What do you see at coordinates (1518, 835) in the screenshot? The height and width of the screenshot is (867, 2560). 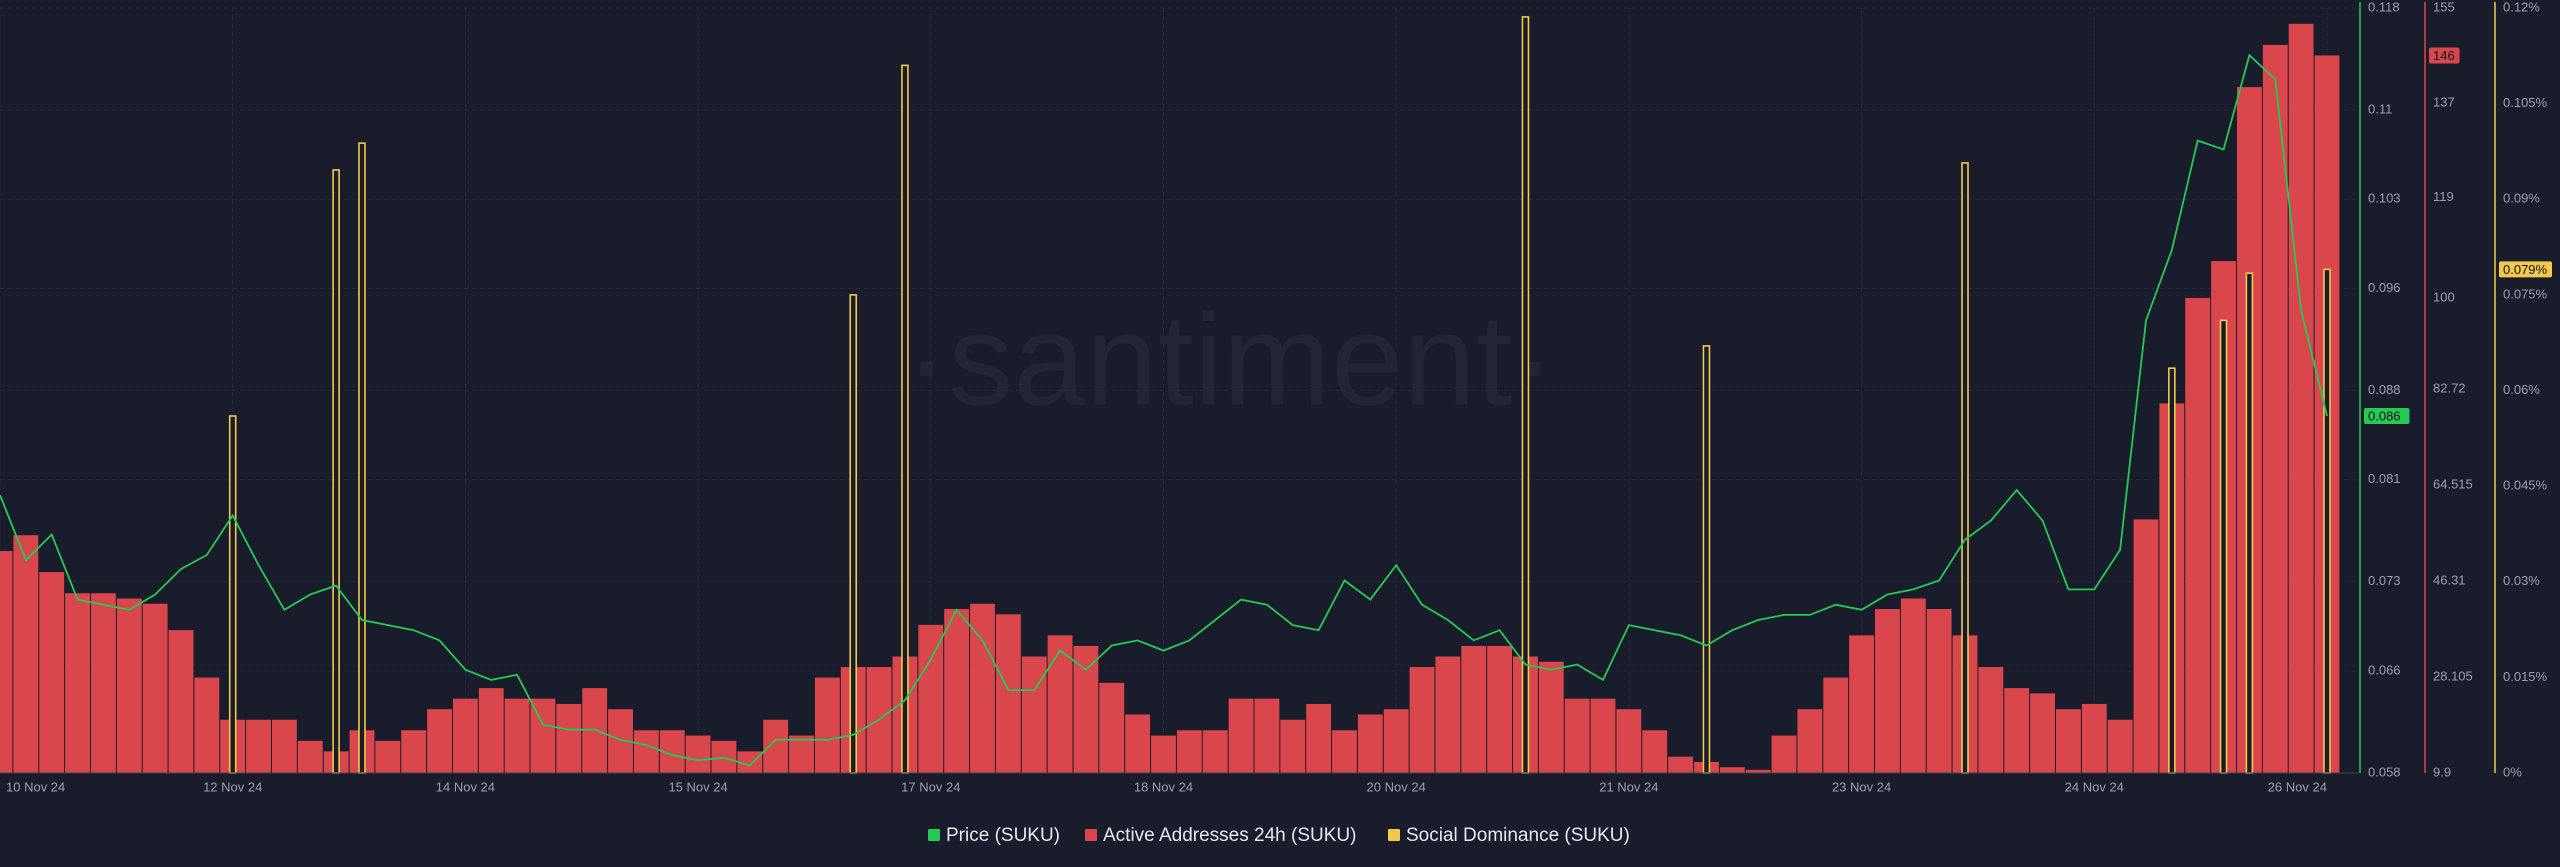 I see `legend-label: Social Dominance (SUKU)` at bounding box center [1518, 835].